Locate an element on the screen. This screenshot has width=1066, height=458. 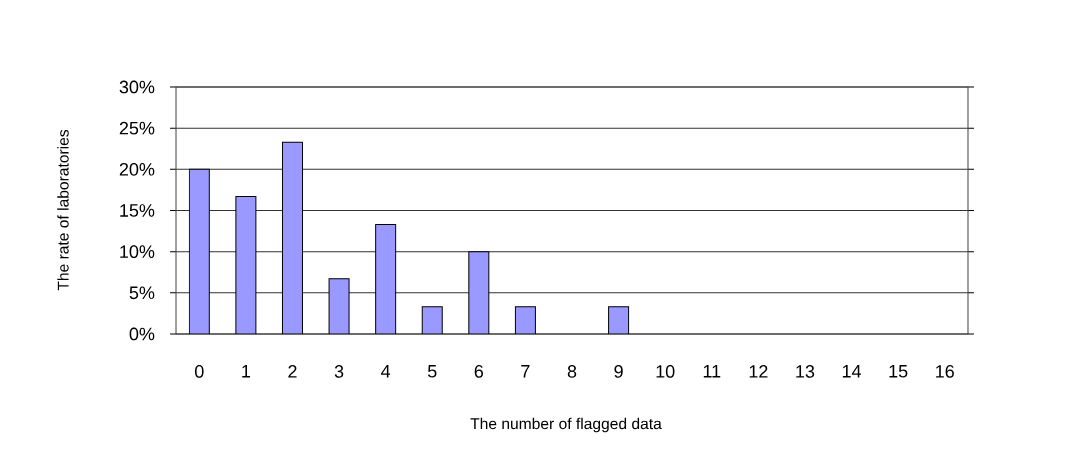
x-tick-label: 8 is located at coordinates (572, 371).